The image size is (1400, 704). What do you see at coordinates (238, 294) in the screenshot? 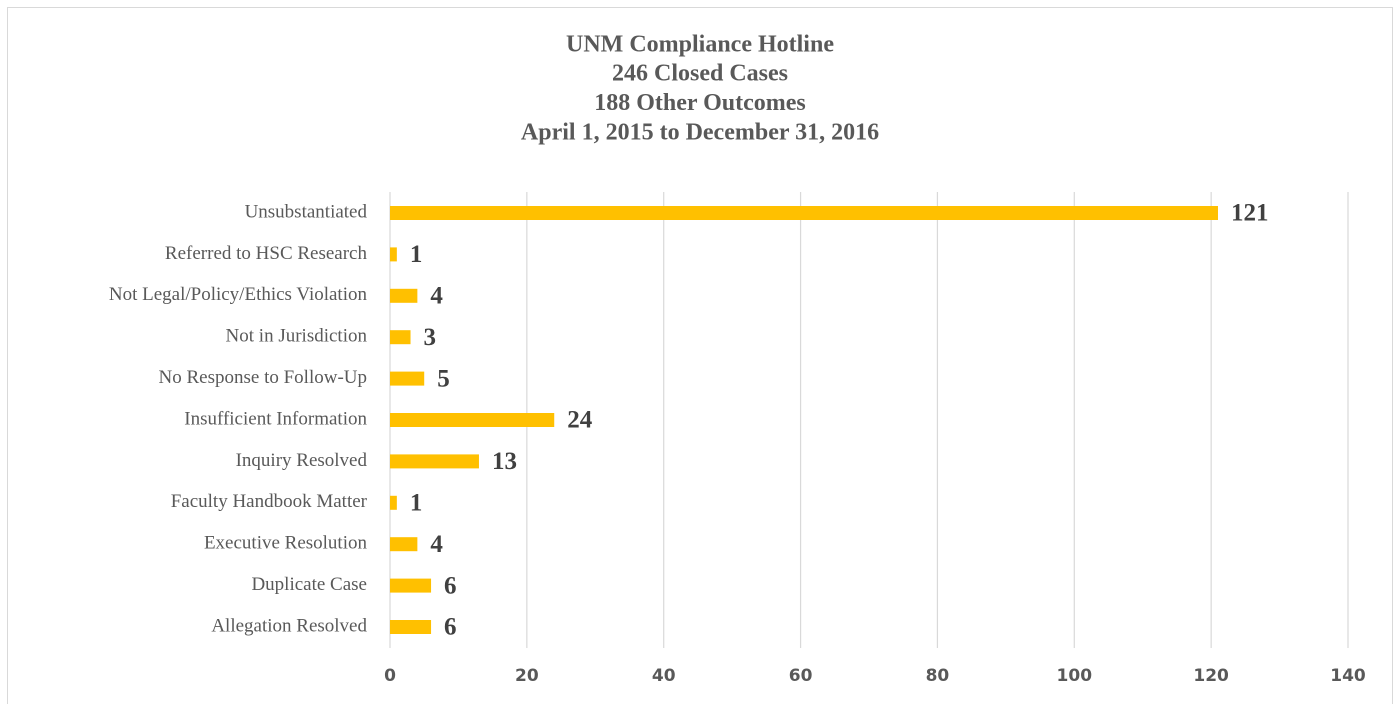
I see `y-tick-label: Not Legal/Policy/Ethics Violation` at bounding box center [238, 294].